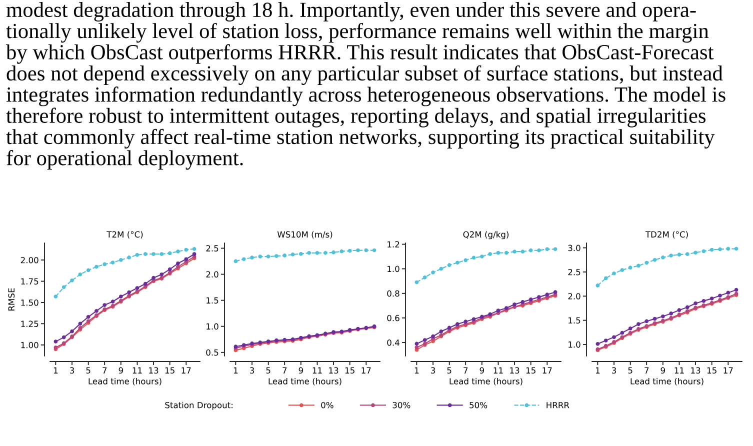  What do you see at coordinates (401, 405) in the screenshot?
I see `legend-label: 30%` at bounding box center [401, 405].